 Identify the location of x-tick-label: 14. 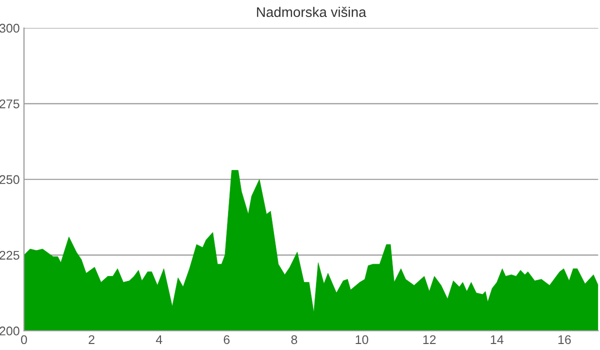
(497, 339).